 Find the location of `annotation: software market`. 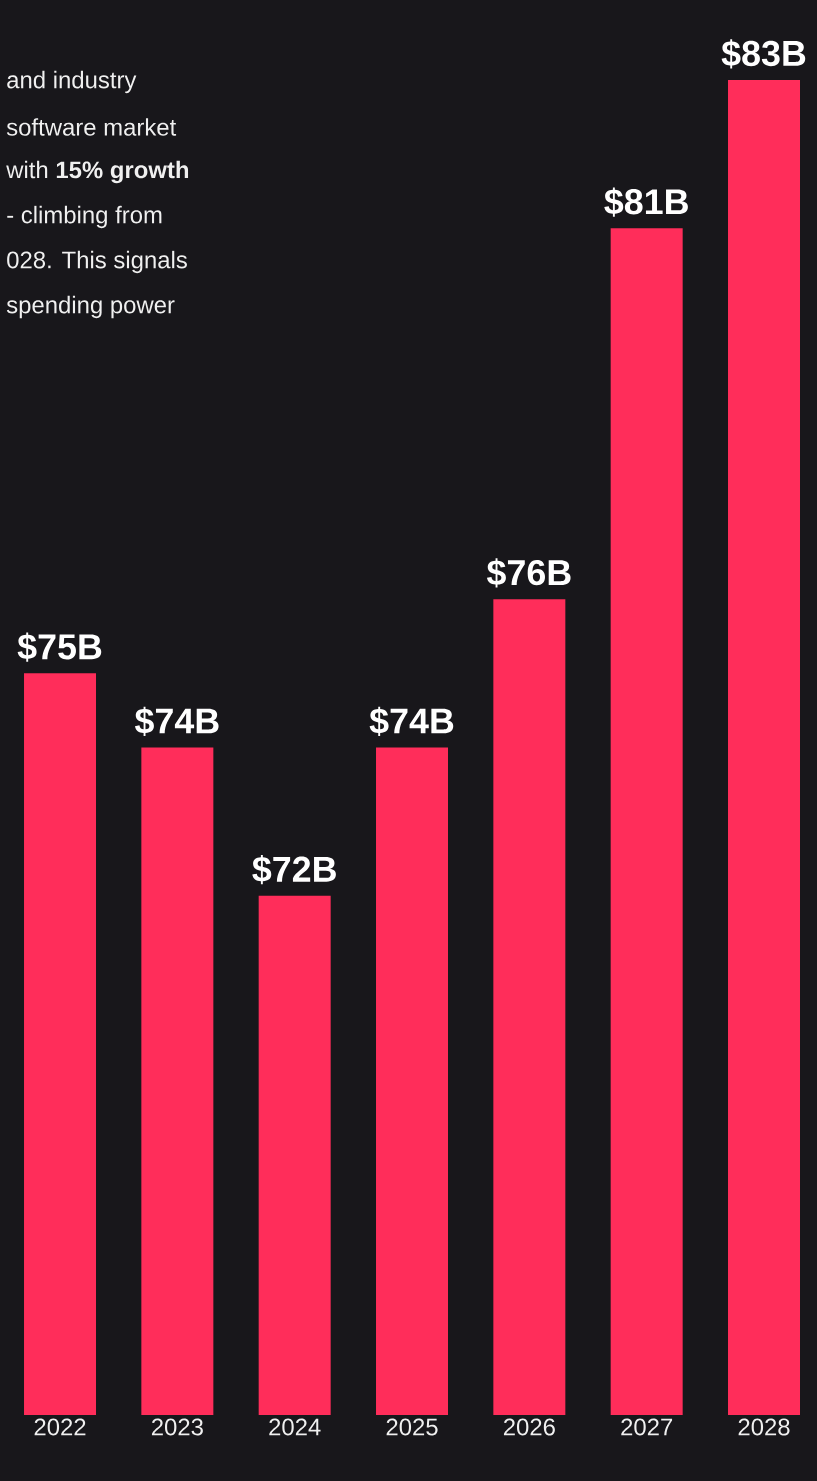

annotation: software market is located at coordinates (91, 127).